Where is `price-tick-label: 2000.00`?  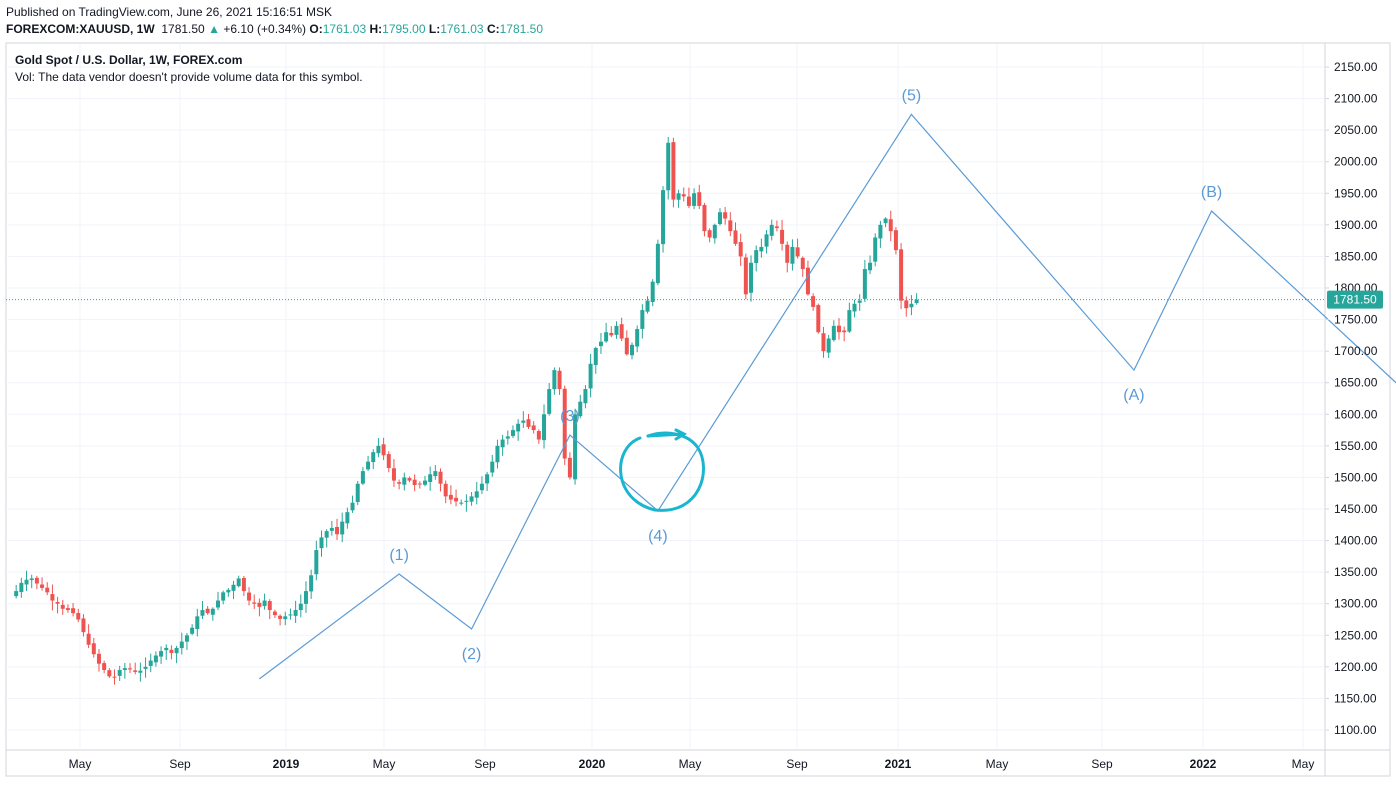
price-tick-label: 2000.00 is located at coordinates (1356, 162).